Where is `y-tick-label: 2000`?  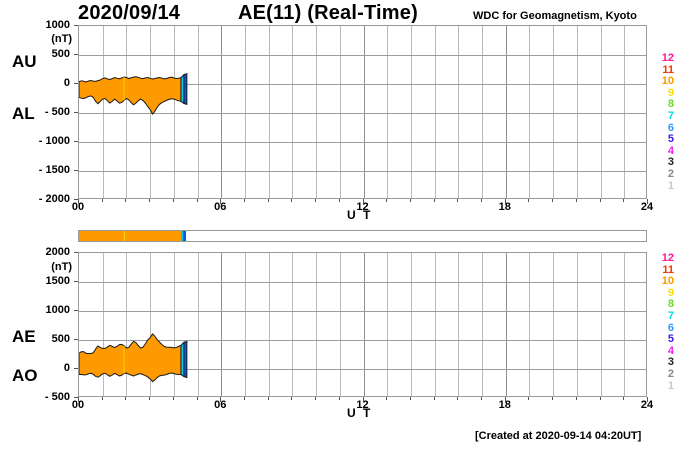 y-tick-label: 2000 is located at coordinates (57, 252).